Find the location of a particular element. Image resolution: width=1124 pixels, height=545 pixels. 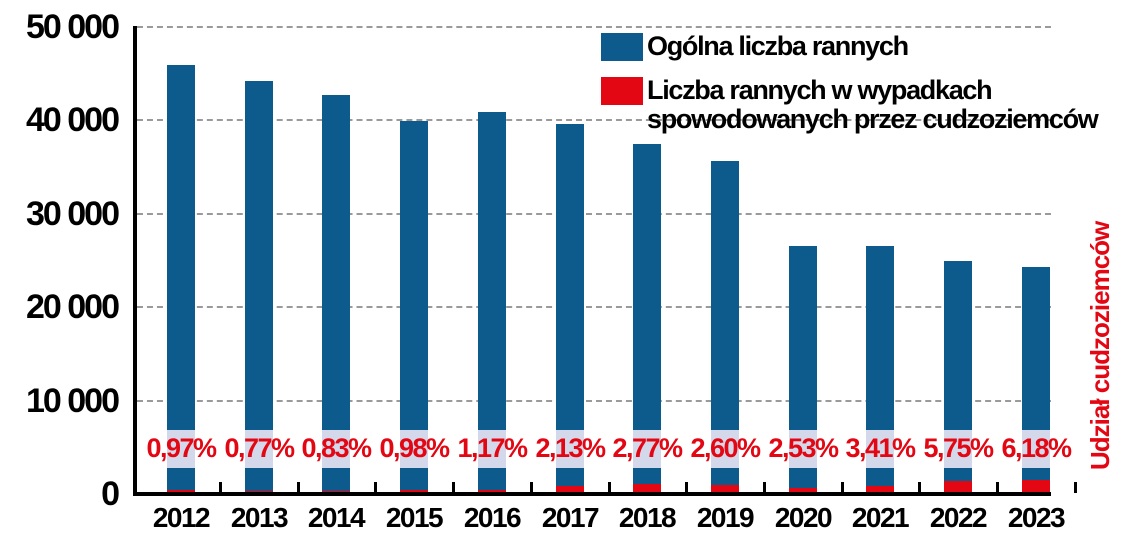

bar-foreigners-2017 is located at coordinates (570, 490).